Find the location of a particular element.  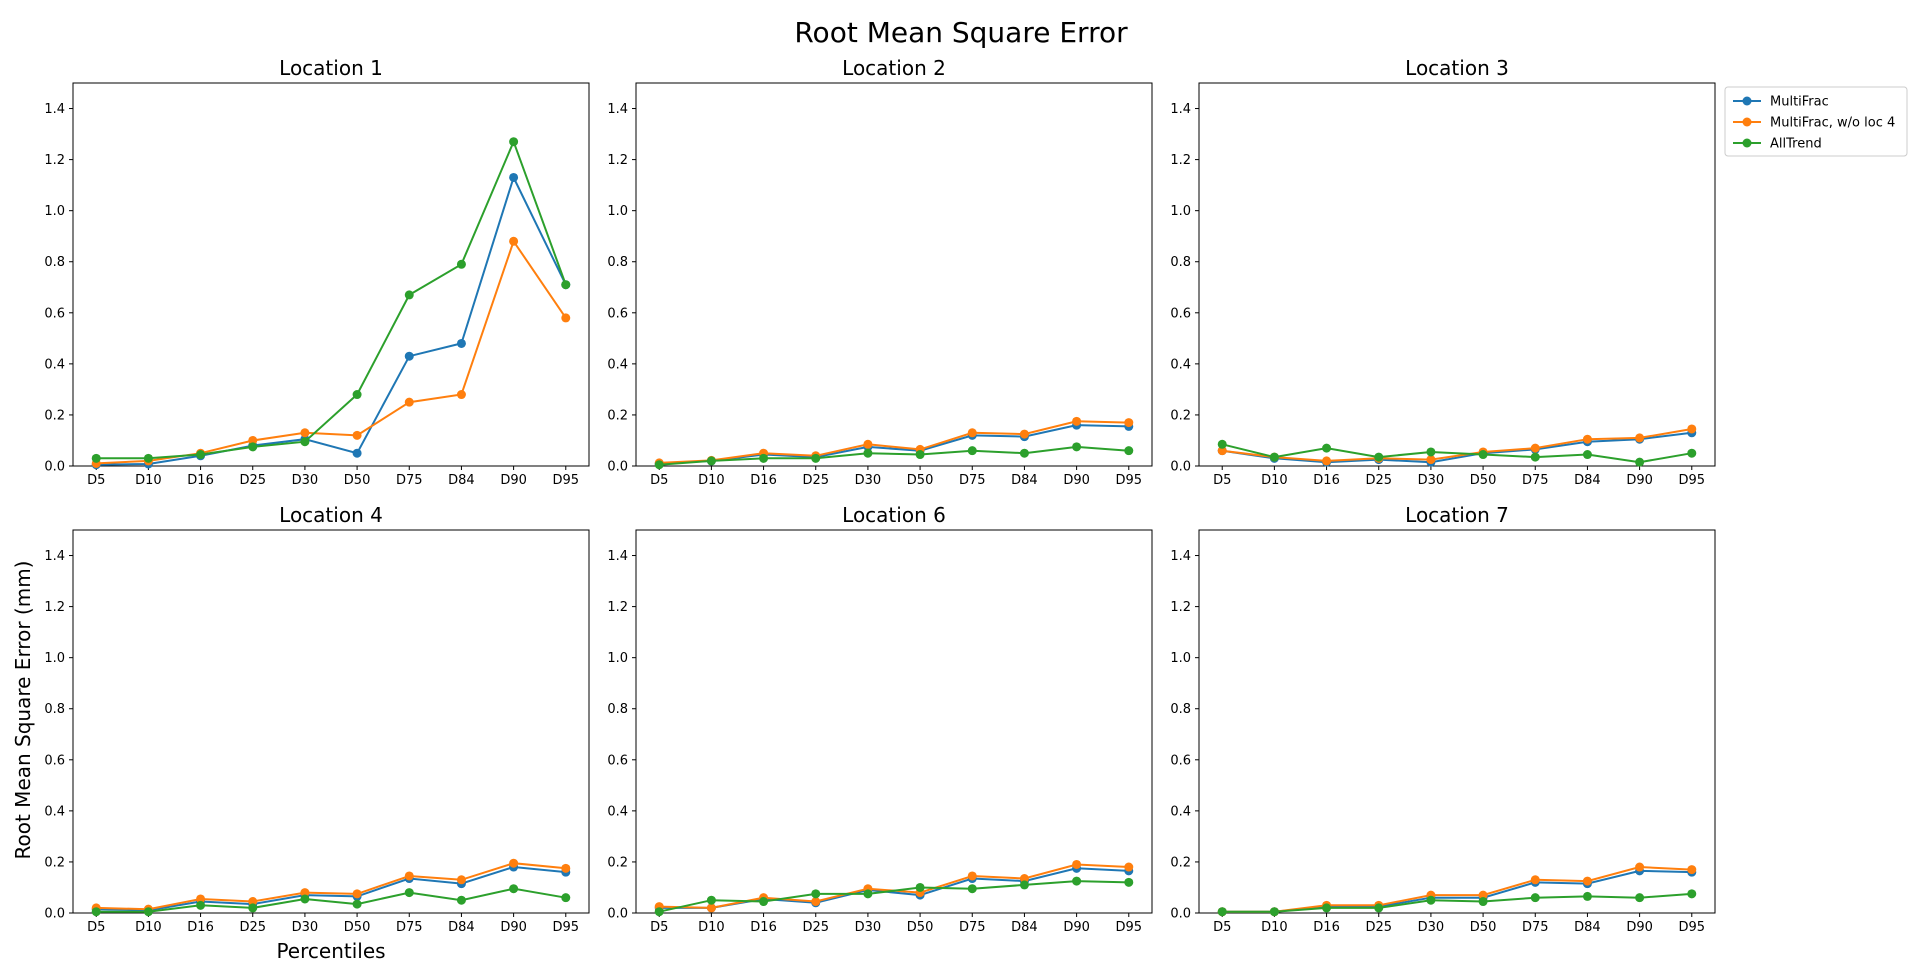

panel-1-series-multifrac-point is located at coordinates (357, 453).